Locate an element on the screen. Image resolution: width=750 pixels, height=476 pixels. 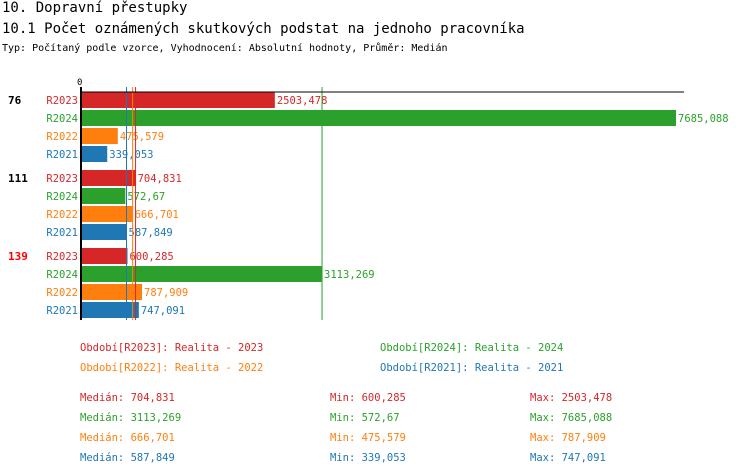
stat-max: Max: 2503,478 is located at coordinates (571, 398).